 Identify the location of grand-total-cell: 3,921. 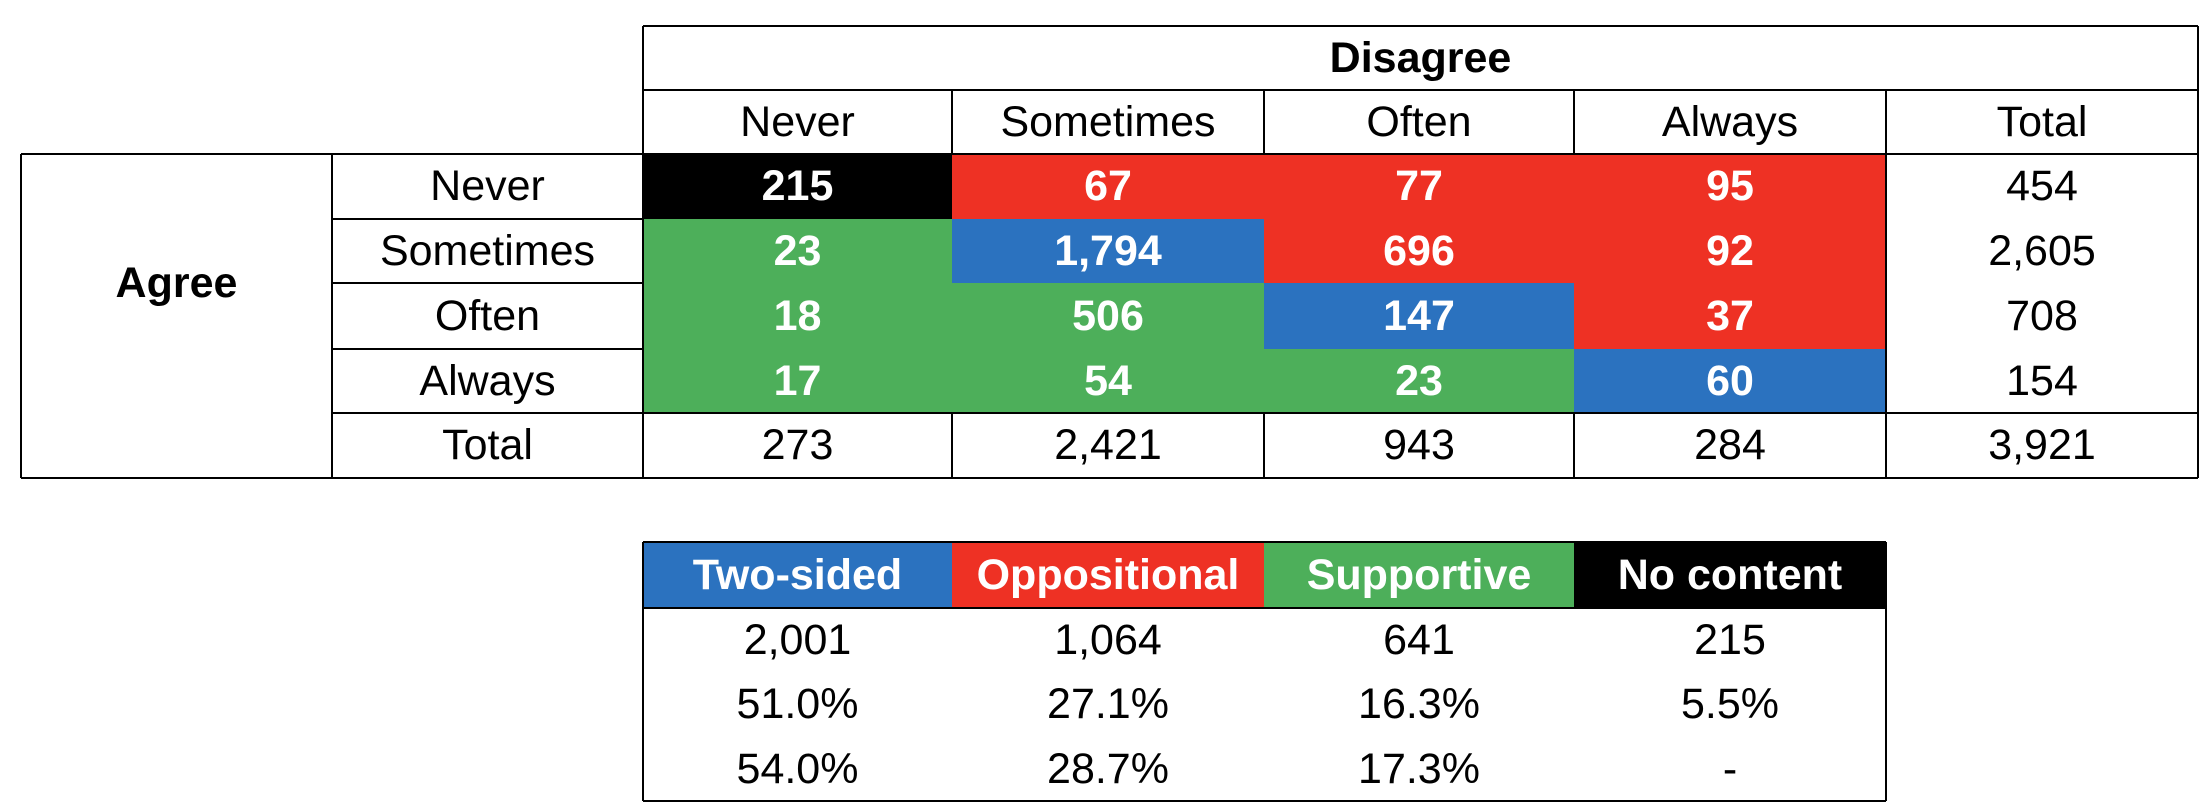
(2042, 445).